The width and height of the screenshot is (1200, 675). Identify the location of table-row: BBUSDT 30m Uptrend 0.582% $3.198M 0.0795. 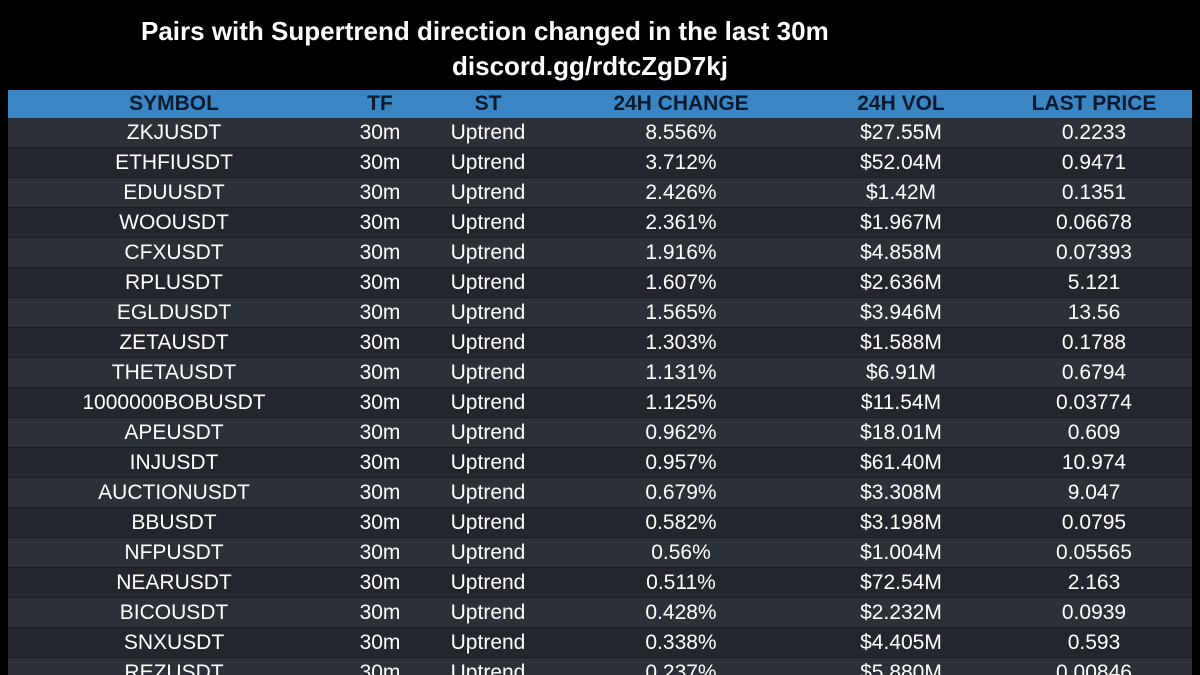
(600, 522).